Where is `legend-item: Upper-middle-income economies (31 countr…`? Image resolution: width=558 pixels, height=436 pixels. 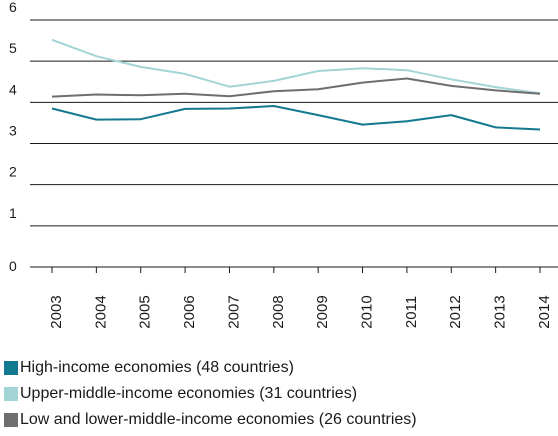 legend-item: Upper-middle-income economies (31 countr… is located at coordinates (210, 394).